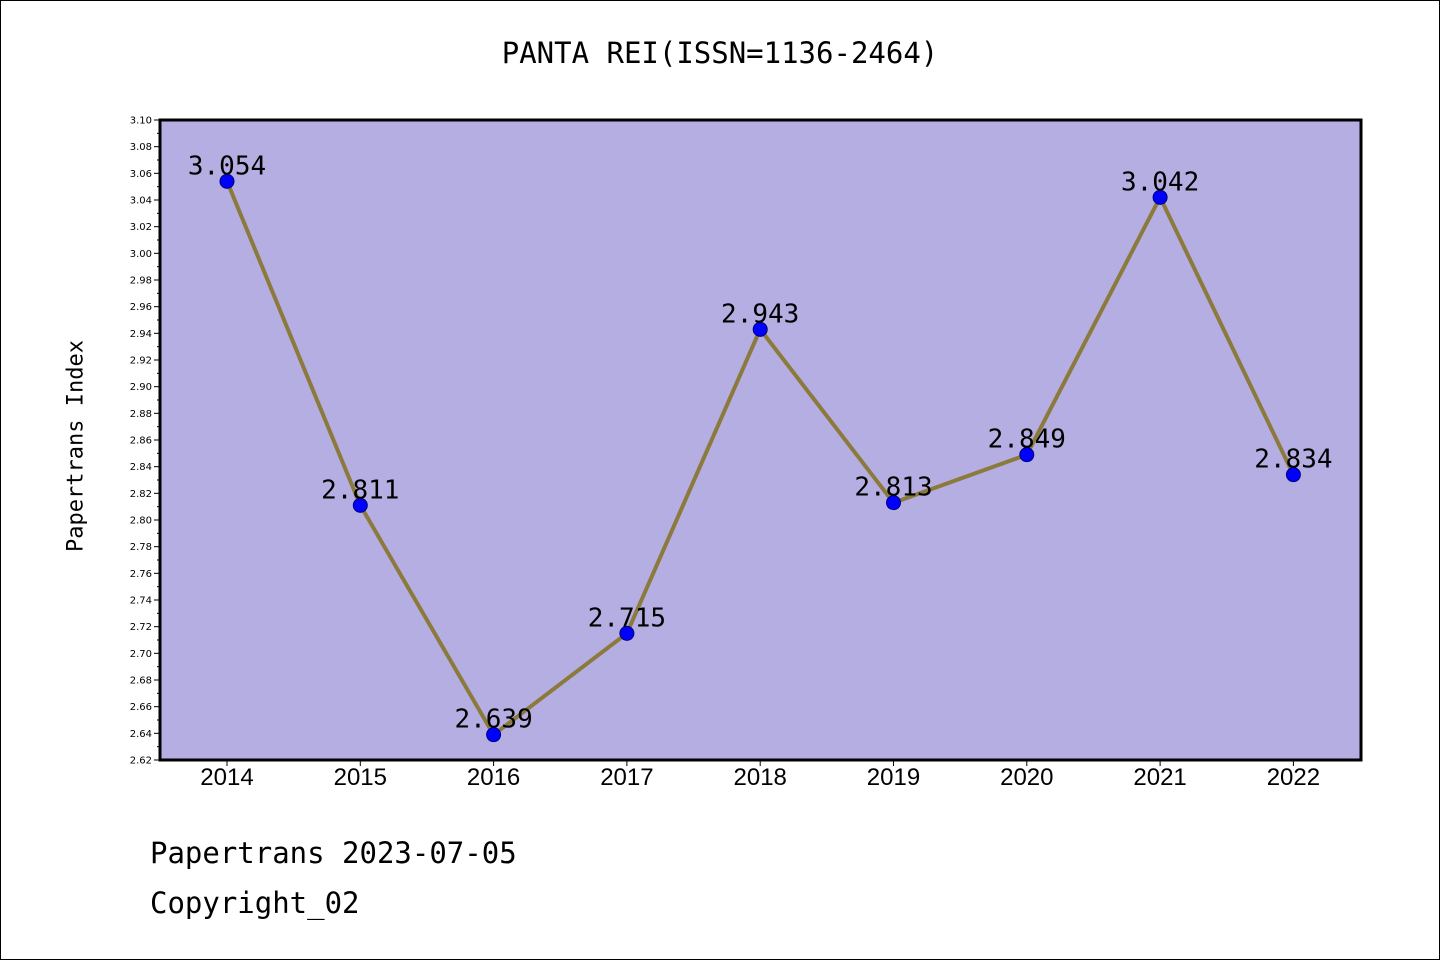  What do you see at coordinates (226, 777) in the screenshot?
I see `x-tick-label: 2014` at bounding box center [226, 777].